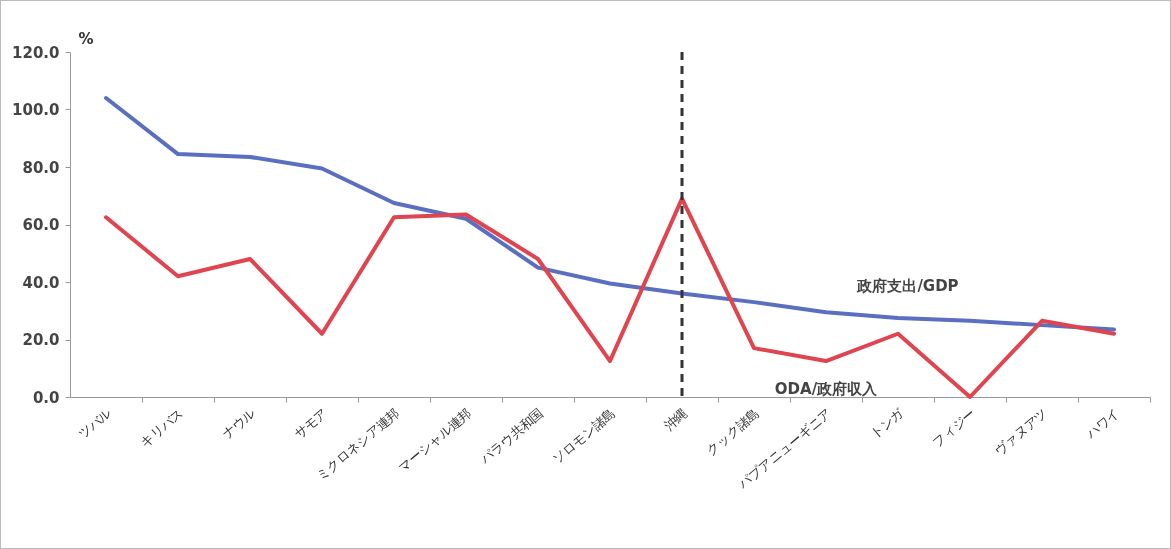 The image size is (1171, 549). I want to click on x-tick-label: ヴァヌアツ, so click(1020, 431).